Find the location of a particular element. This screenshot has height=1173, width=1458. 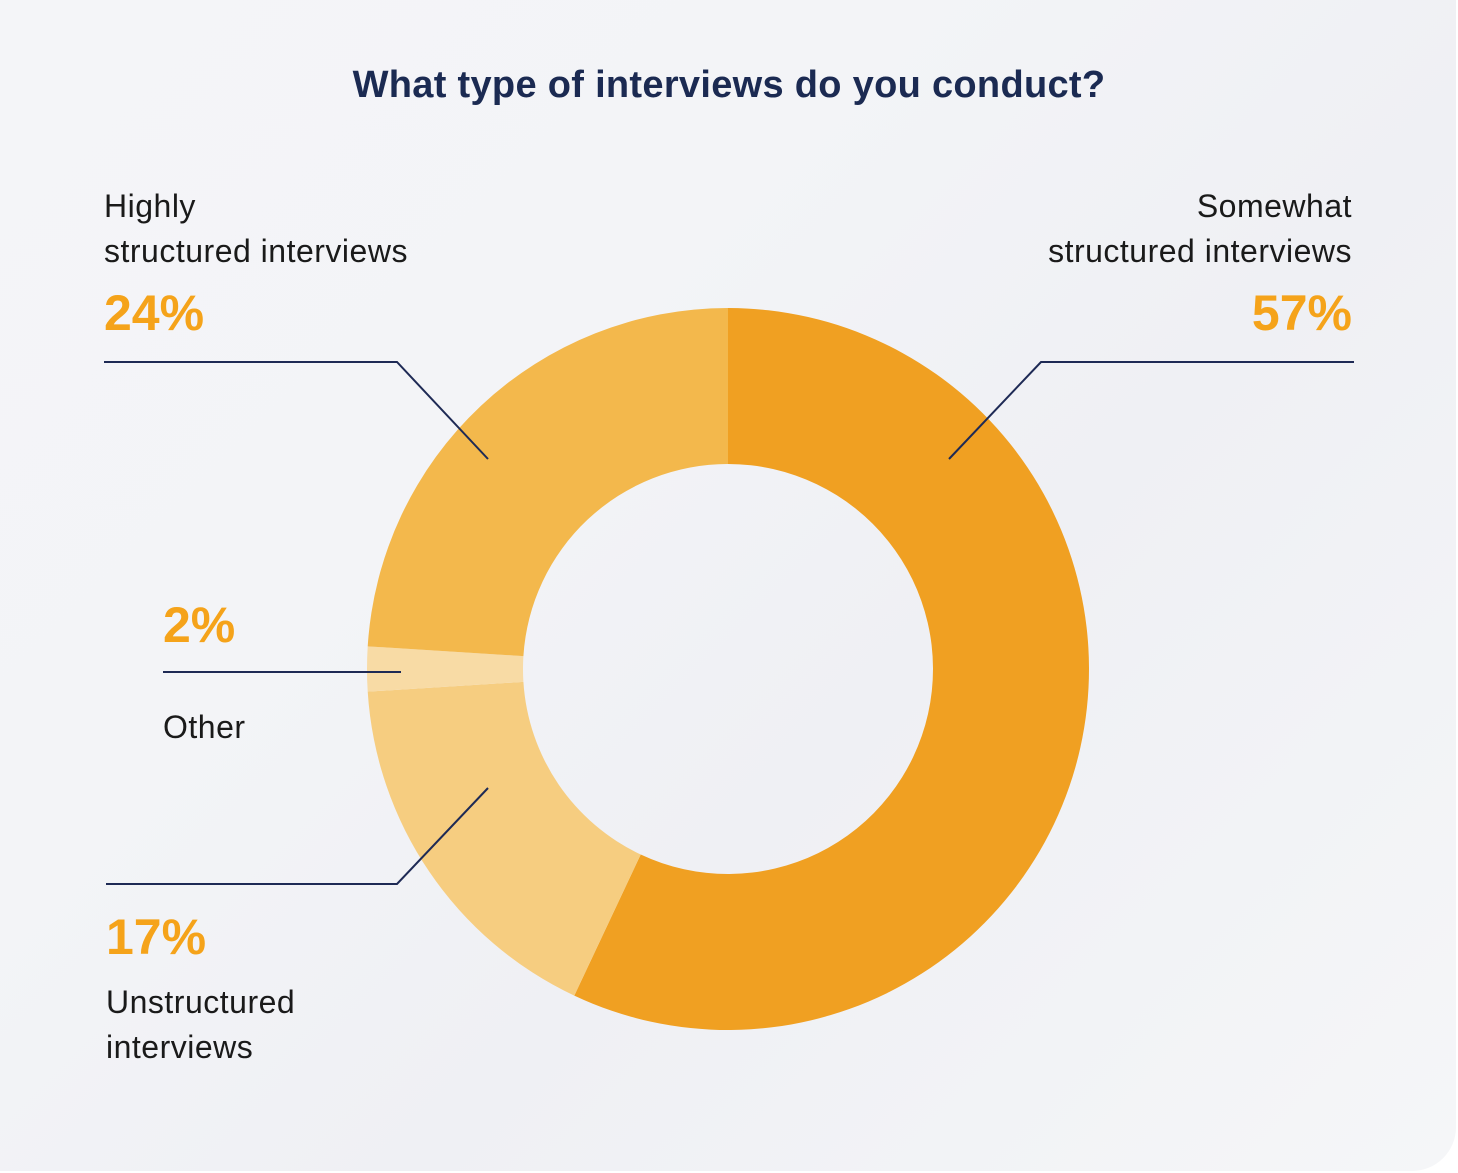

label-highly-line2: structured interviews is located at coordinates (256, 251).